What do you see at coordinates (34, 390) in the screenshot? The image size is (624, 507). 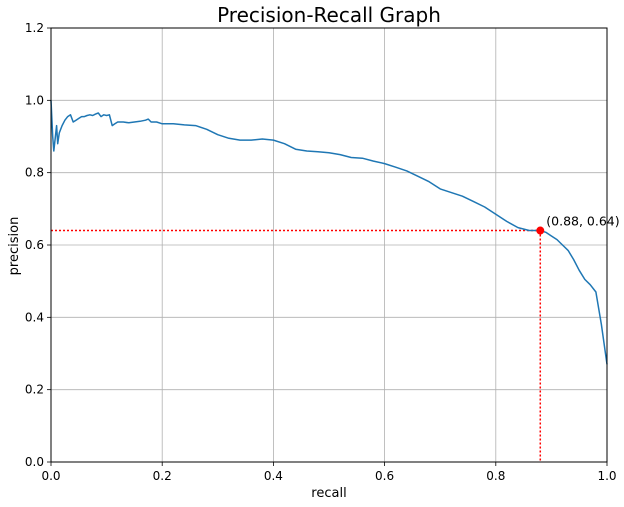 I see `y-tick-label: 0.2` at bounding box center [34, 390].